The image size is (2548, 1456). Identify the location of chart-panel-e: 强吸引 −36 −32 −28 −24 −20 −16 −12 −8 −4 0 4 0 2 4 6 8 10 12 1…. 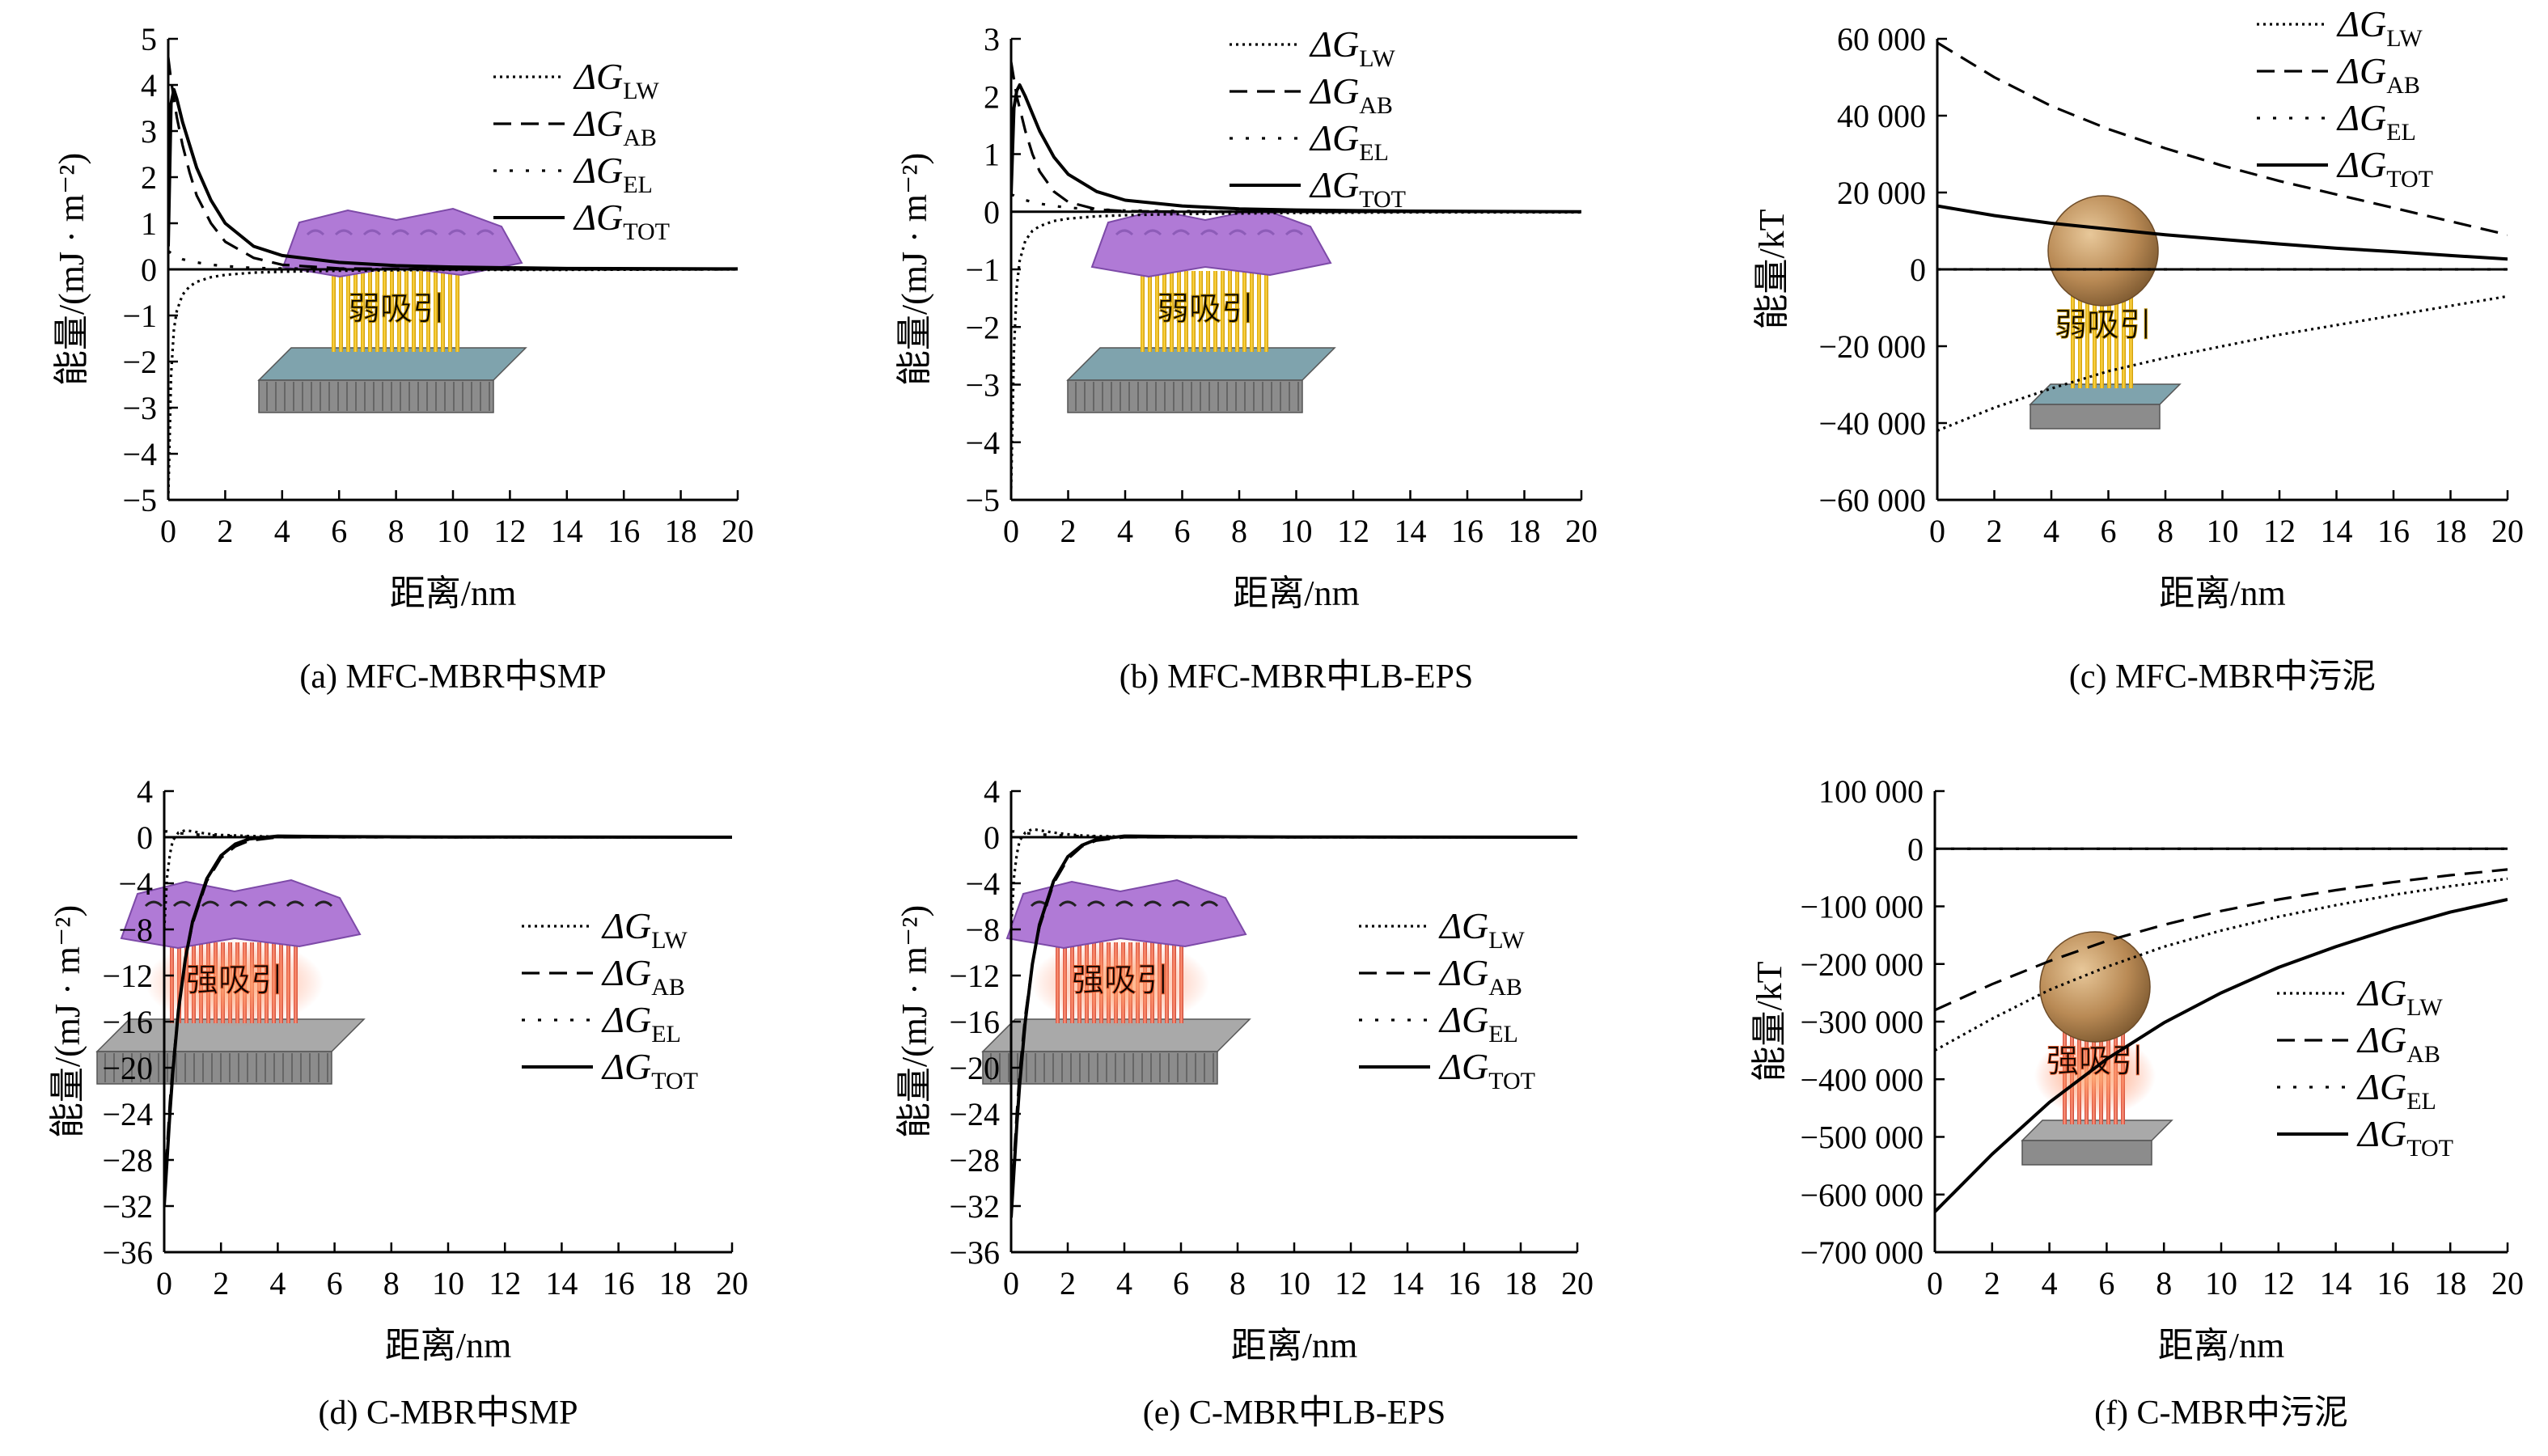
(1244, 1102).